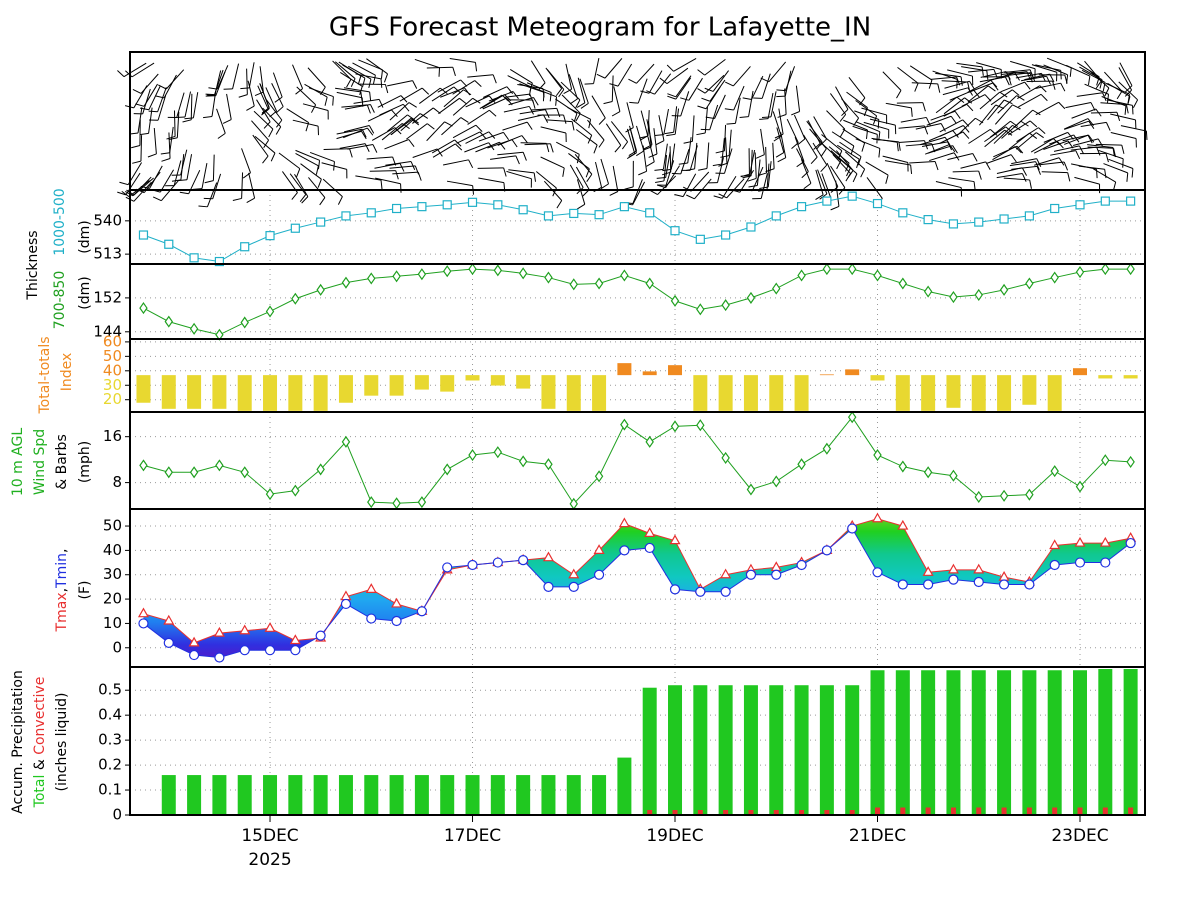 This screenshot has height=900, width=1200. I want to click on series-label: 700-850, so click(60, 300).